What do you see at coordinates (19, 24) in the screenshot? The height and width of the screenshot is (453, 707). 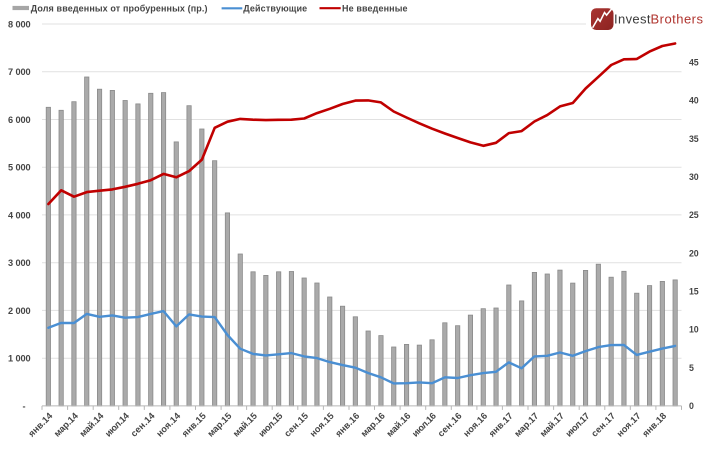 I see `svg-text: 8 000` at bounding box center [19, 24].